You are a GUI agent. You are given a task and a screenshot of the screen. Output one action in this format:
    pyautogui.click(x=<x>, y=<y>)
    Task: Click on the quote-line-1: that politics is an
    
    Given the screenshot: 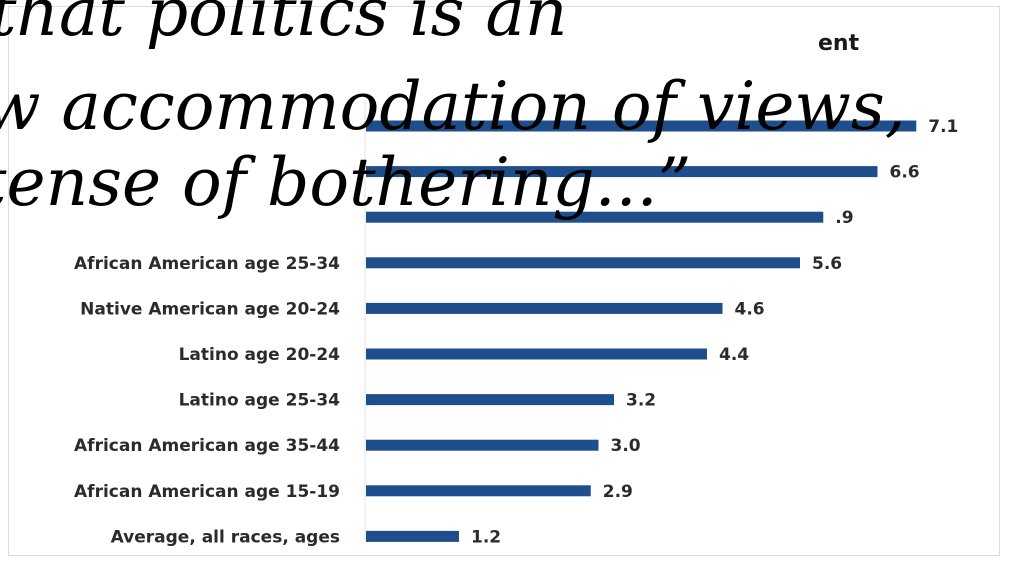 What is the action you would take?
    pyautogui.click(x=284, y=25)
    